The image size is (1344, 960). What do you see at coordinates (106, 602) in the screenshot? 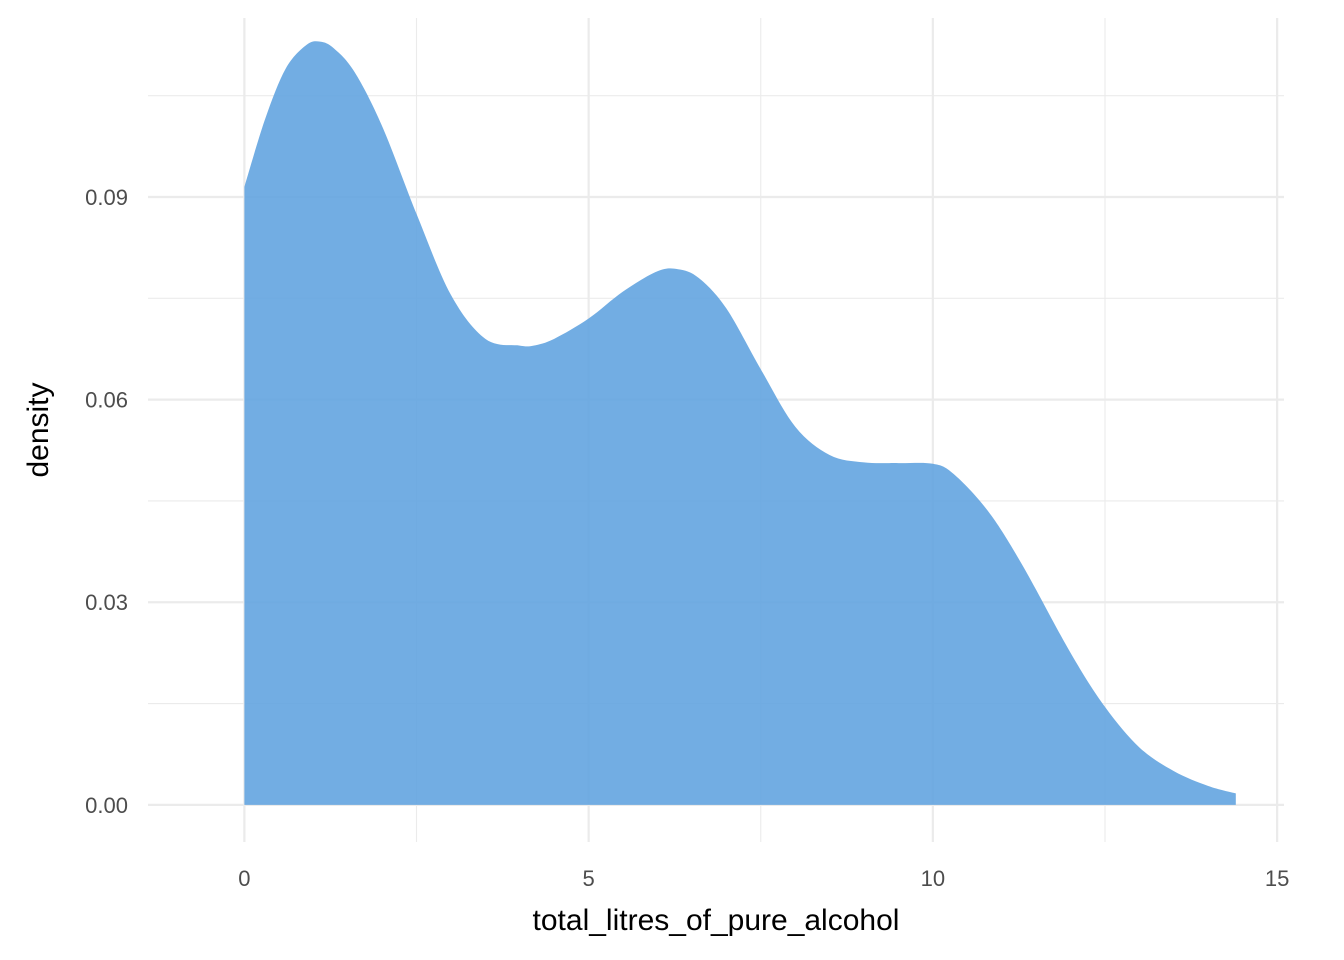
I see `y-tick-label: 0.03` at bounding box center [106, 602].